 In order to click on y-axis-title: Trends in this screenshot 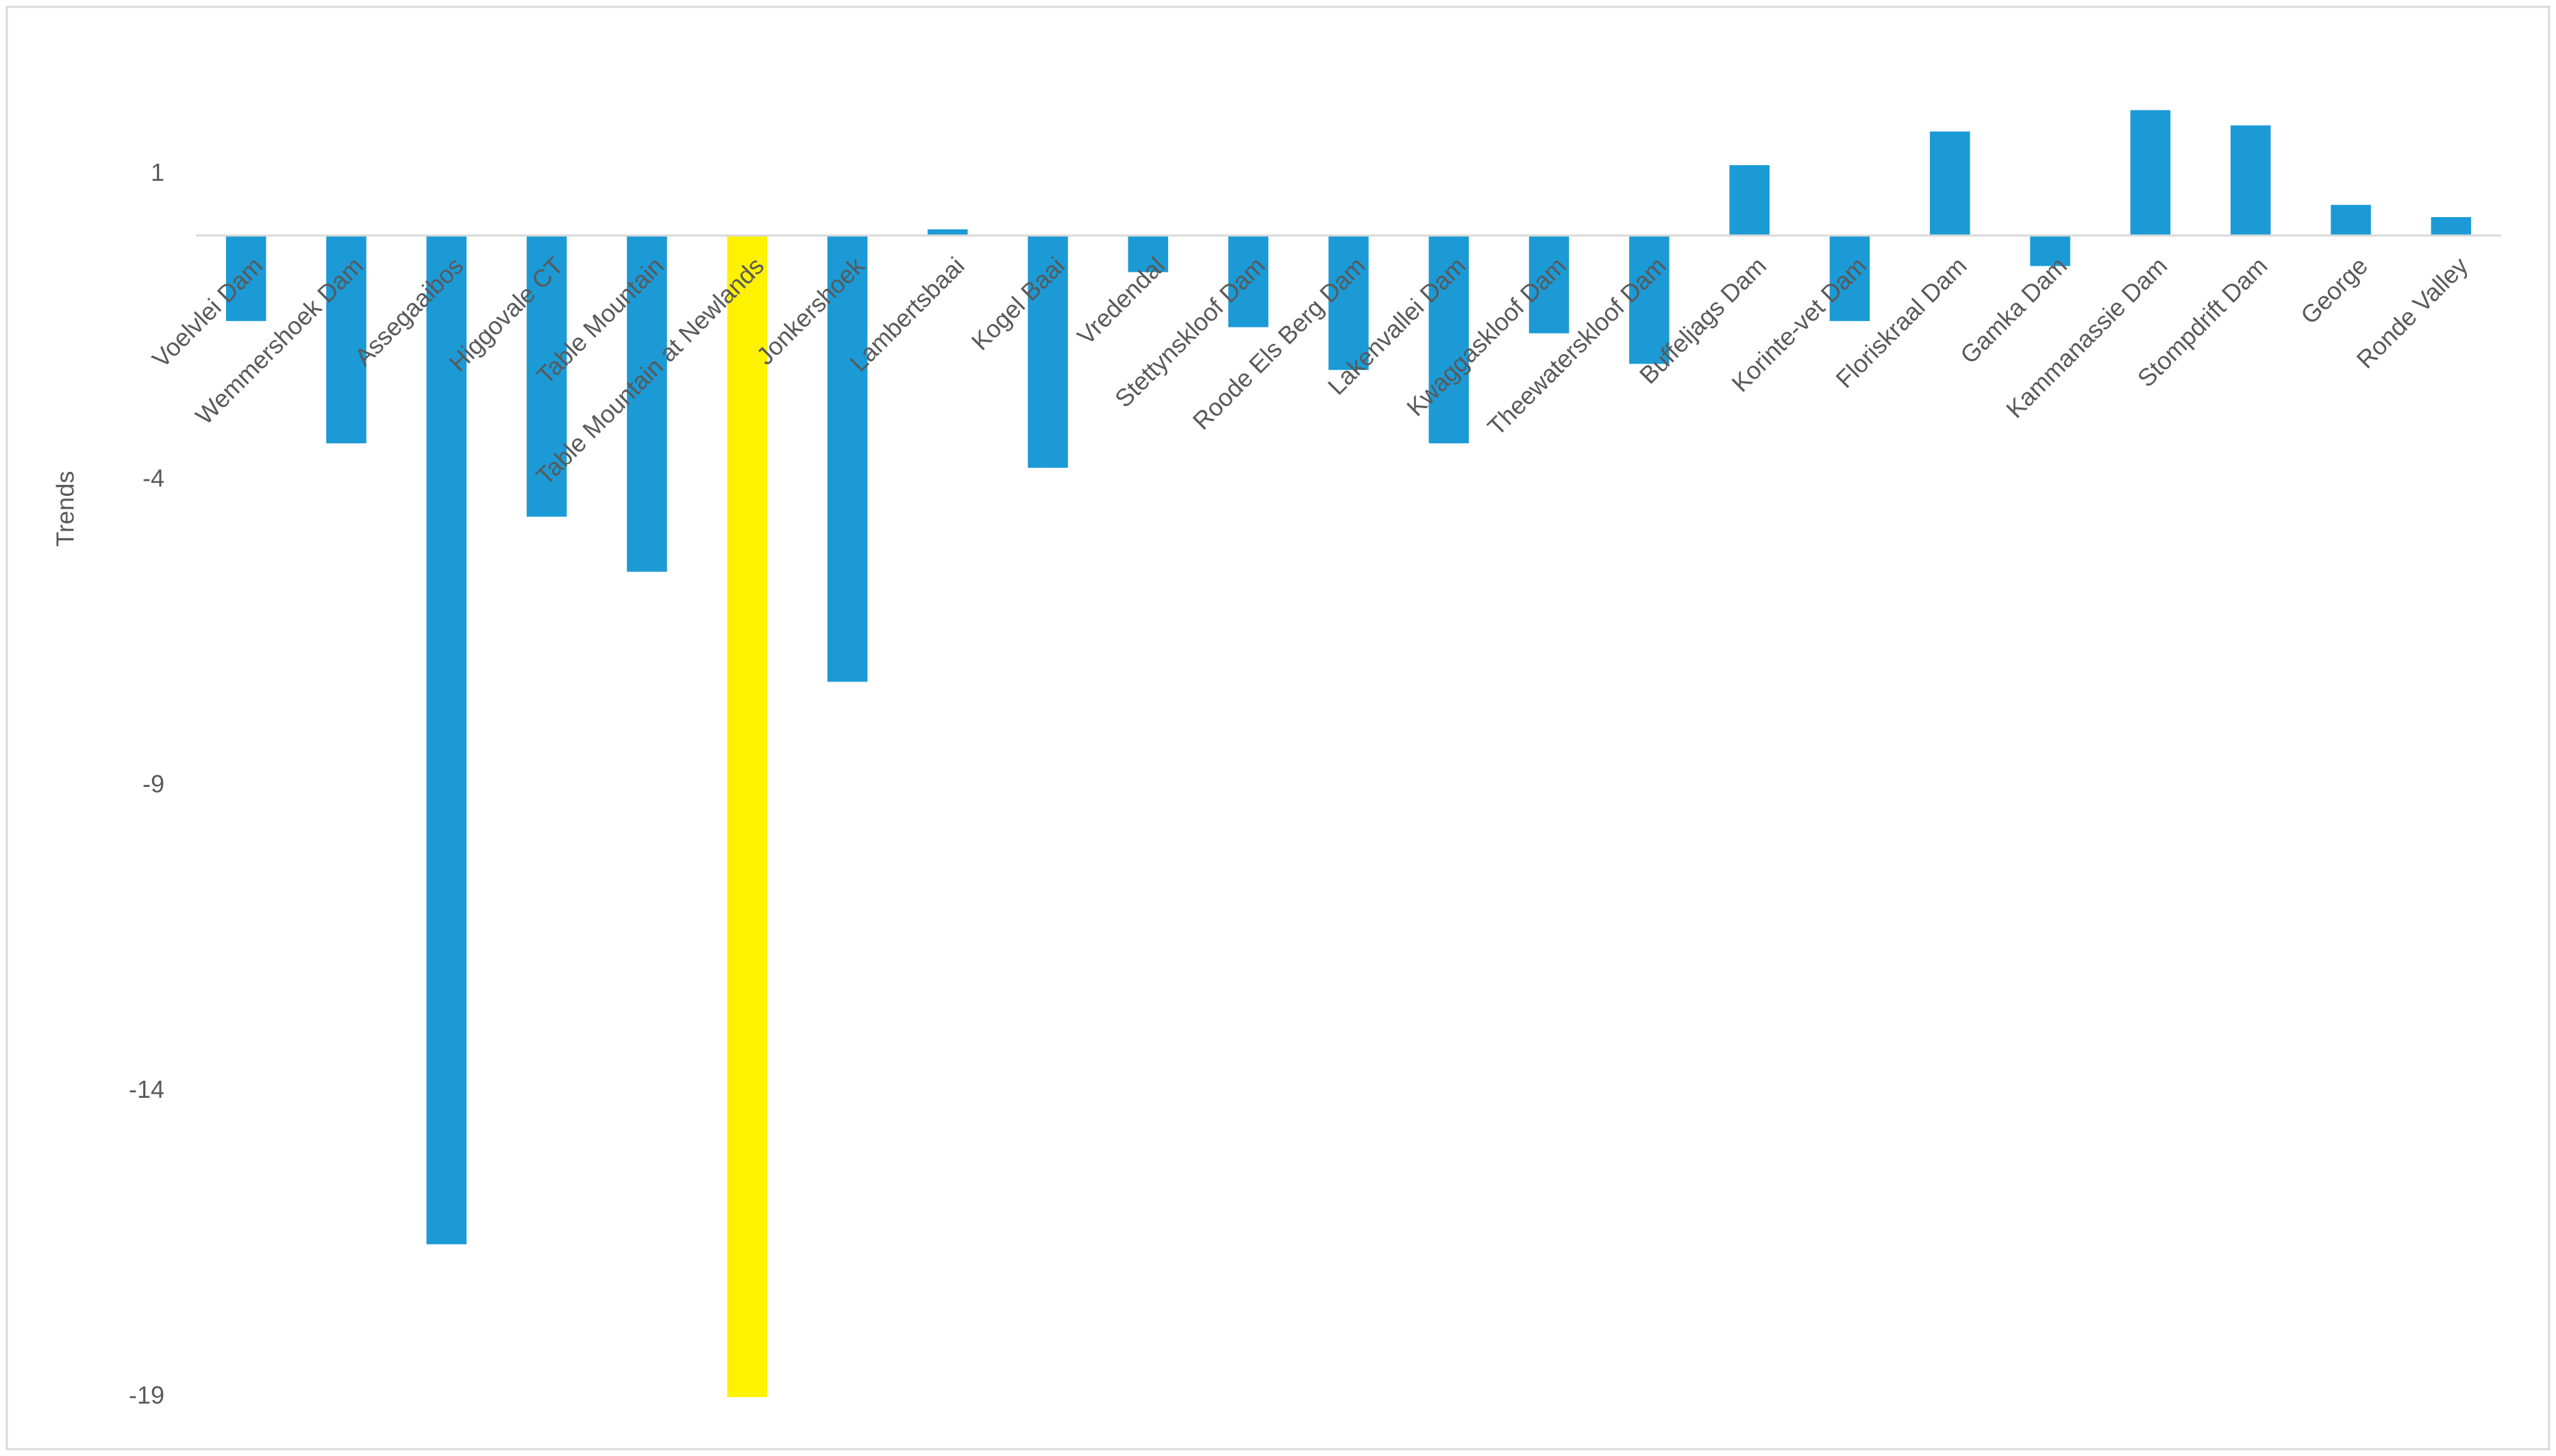, I will do `click(65, 509)`.